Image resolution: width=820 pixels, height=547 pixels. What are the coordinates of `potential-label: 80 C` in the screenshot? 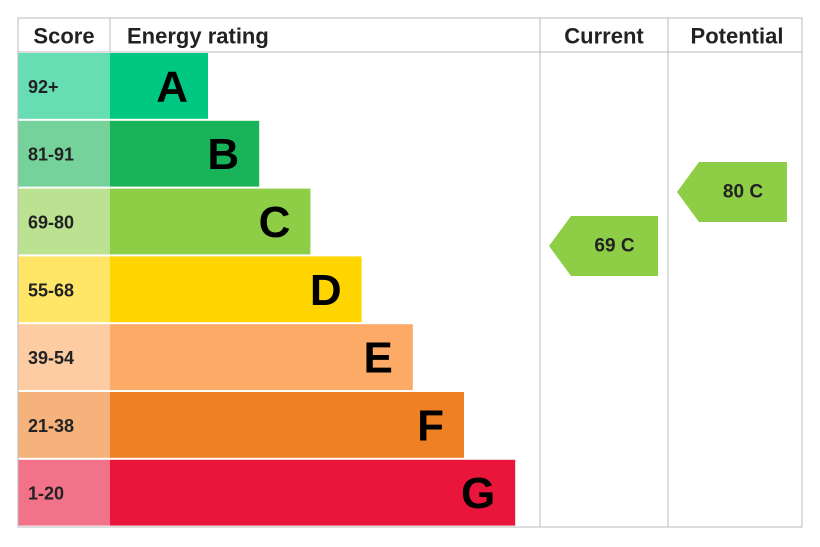 It's located at (743, 192).